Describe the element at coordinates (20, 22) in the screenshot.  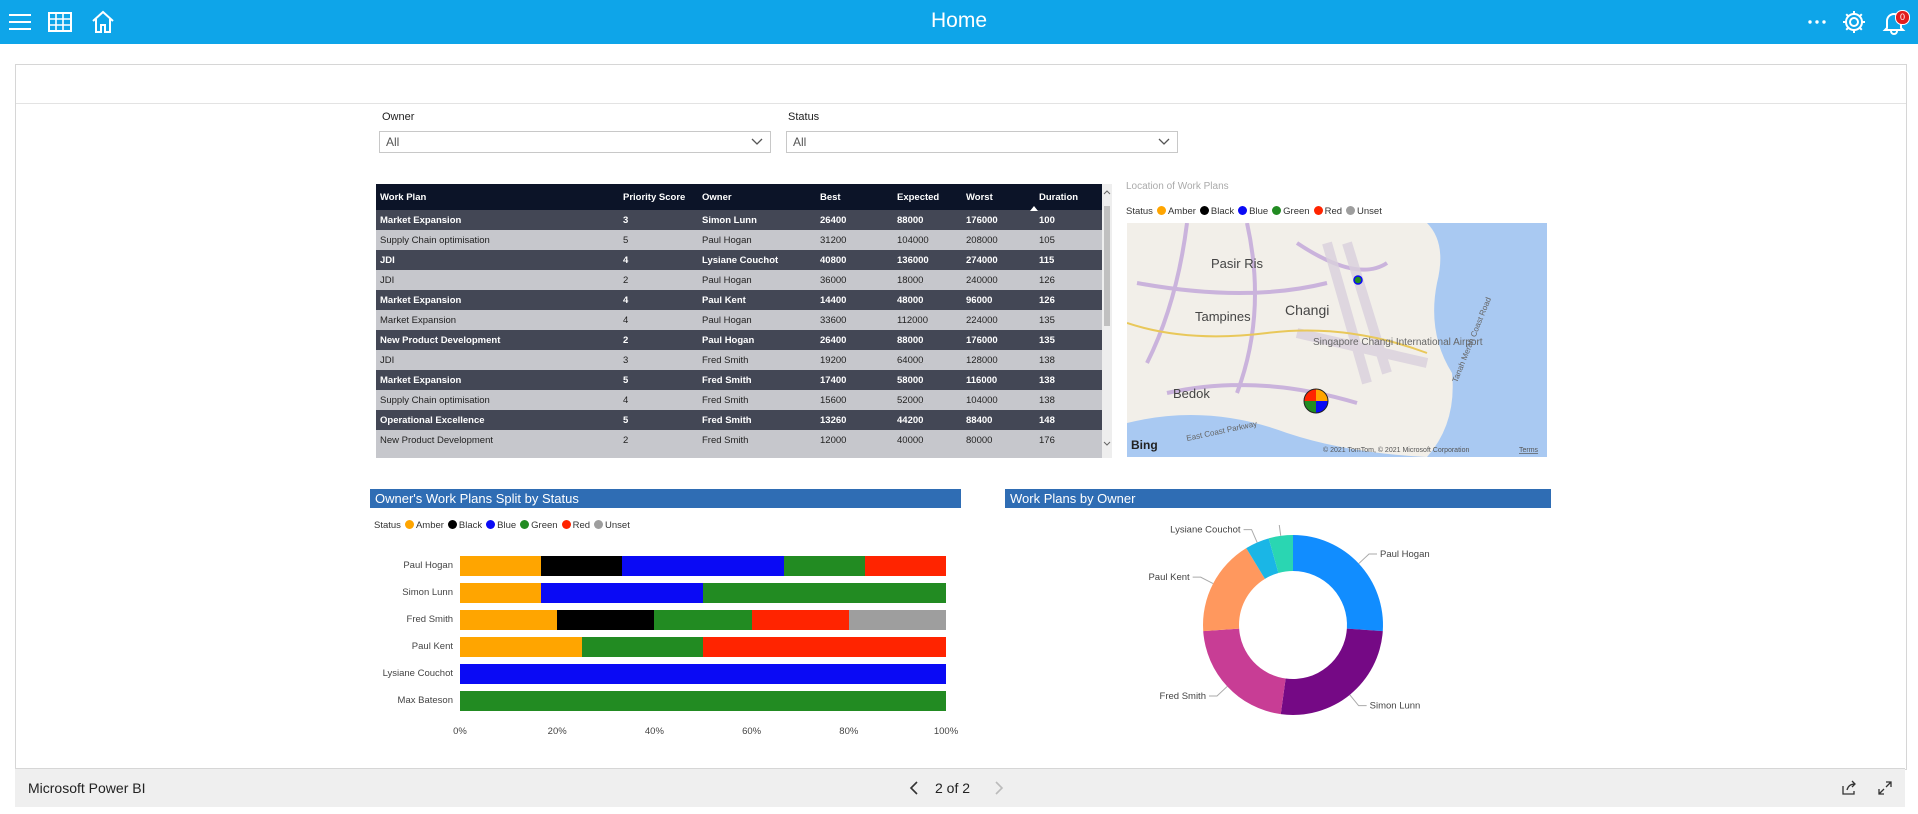
I see `hamburger-menu-icon` at that location.